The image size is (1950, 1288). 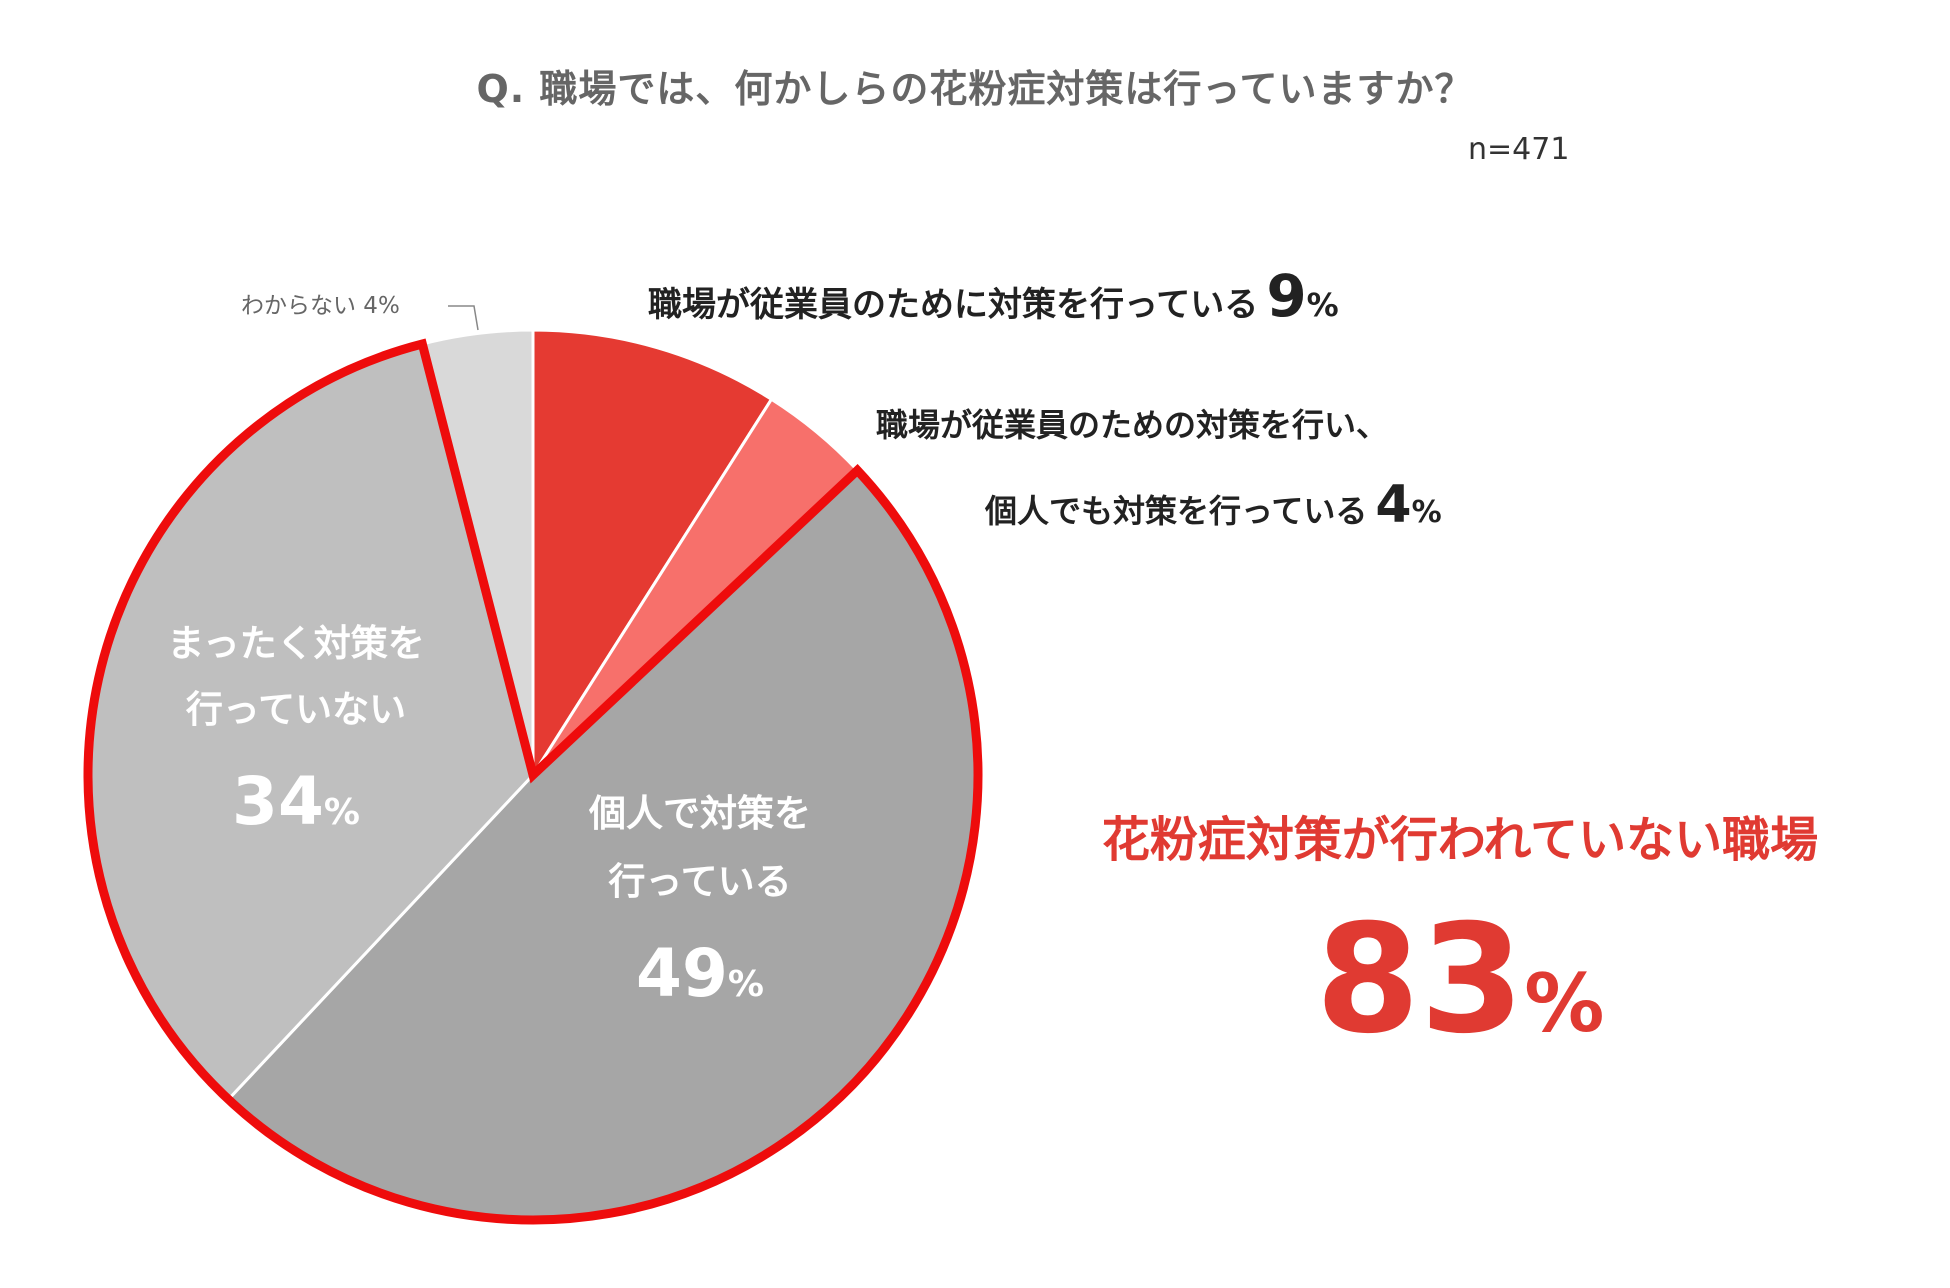 What do you see at coordinates (699, 881) in the screenshot?
I see `slice-label-individual-line2: 行っている` at bounding box center [699, 881].